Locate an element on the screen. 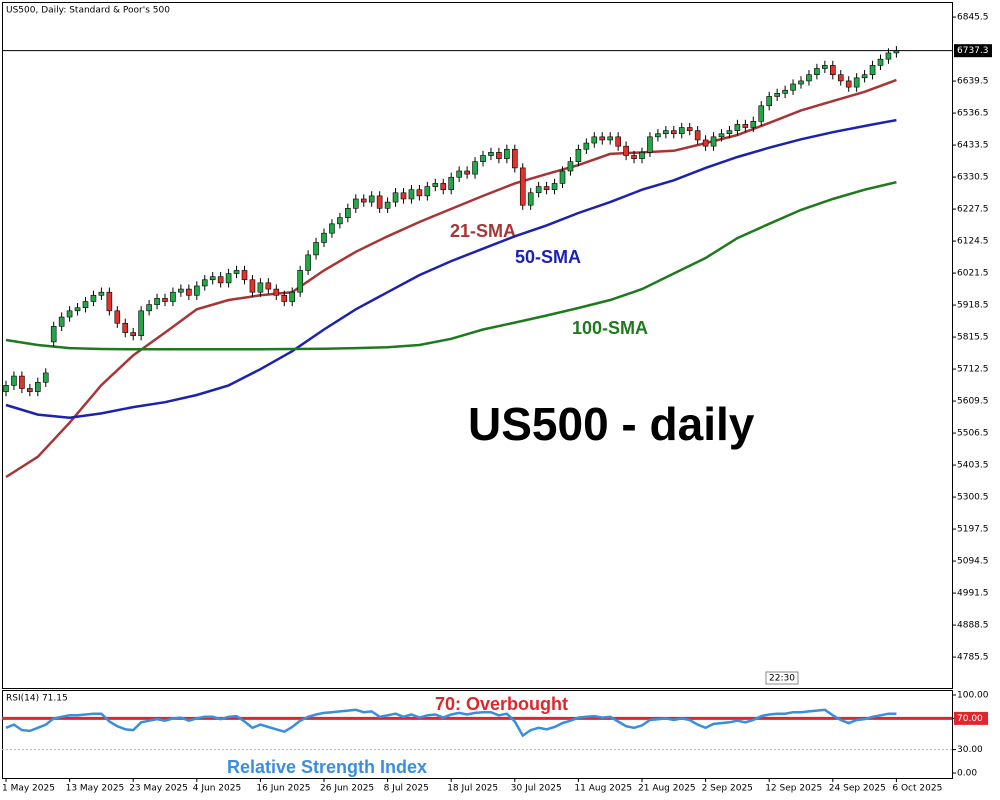 Image resolution: width=1000 pixels, height=800 pixels. x-tick-label: 30 Jul 2025 is located at coordinates (536, 789).